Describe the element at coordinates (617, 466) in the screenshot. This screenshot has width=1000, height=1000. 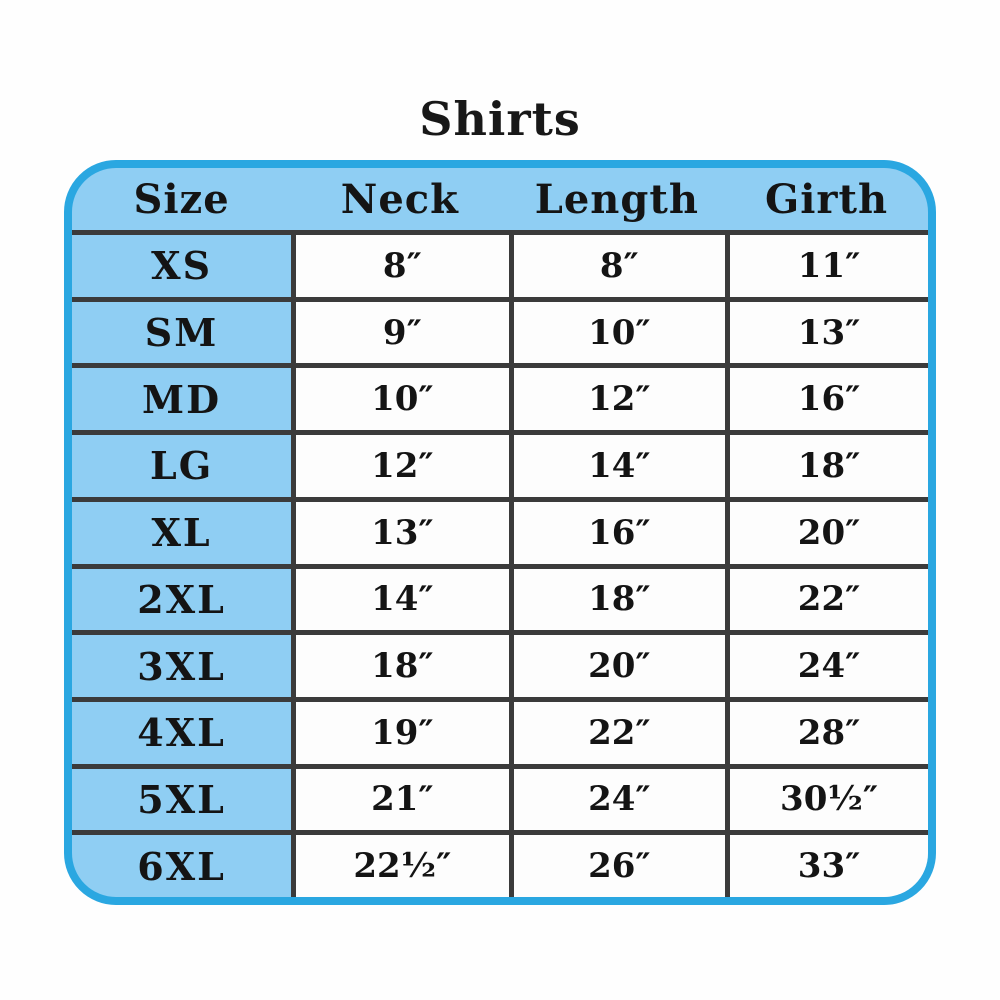
I see `length-cell: 14″` at that location.